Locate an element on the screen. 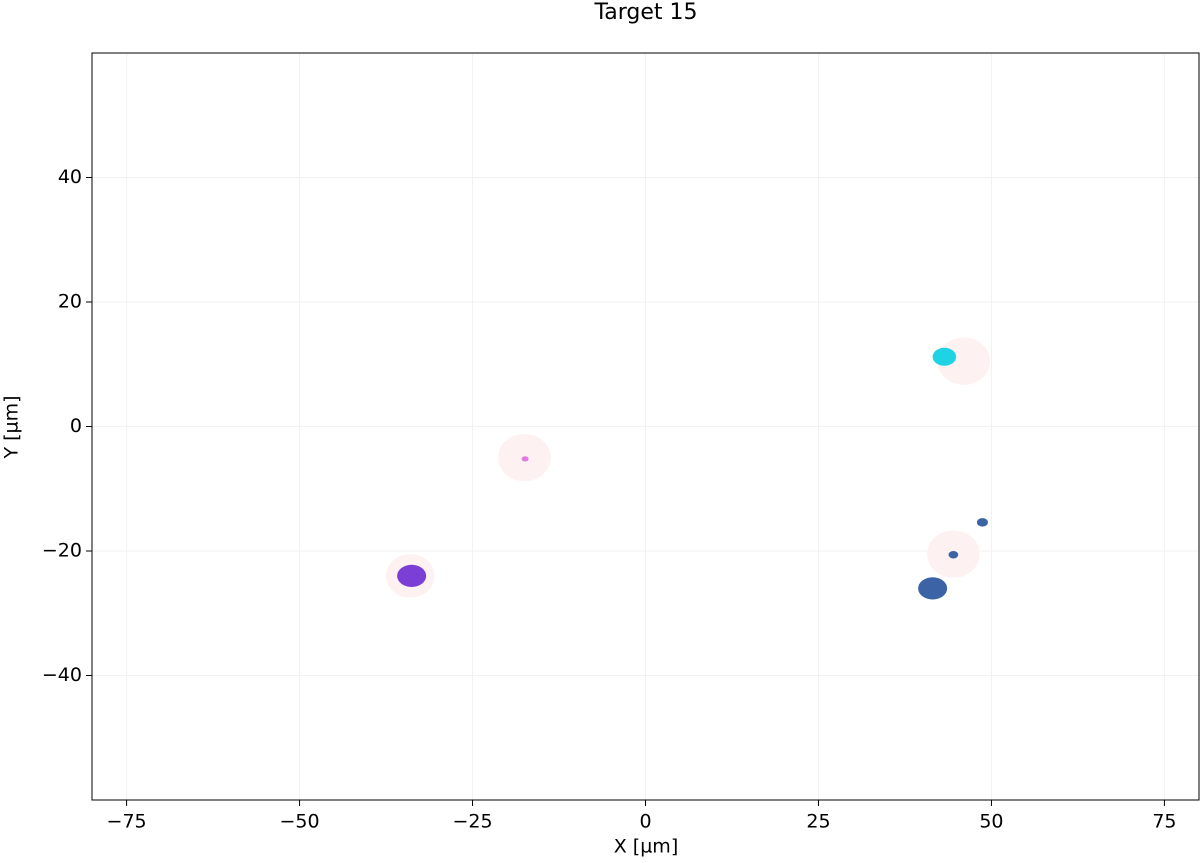 The width and height of the screenshot is (1200, 863). x-tick-label: 50 is located at coordinates (991, 822).